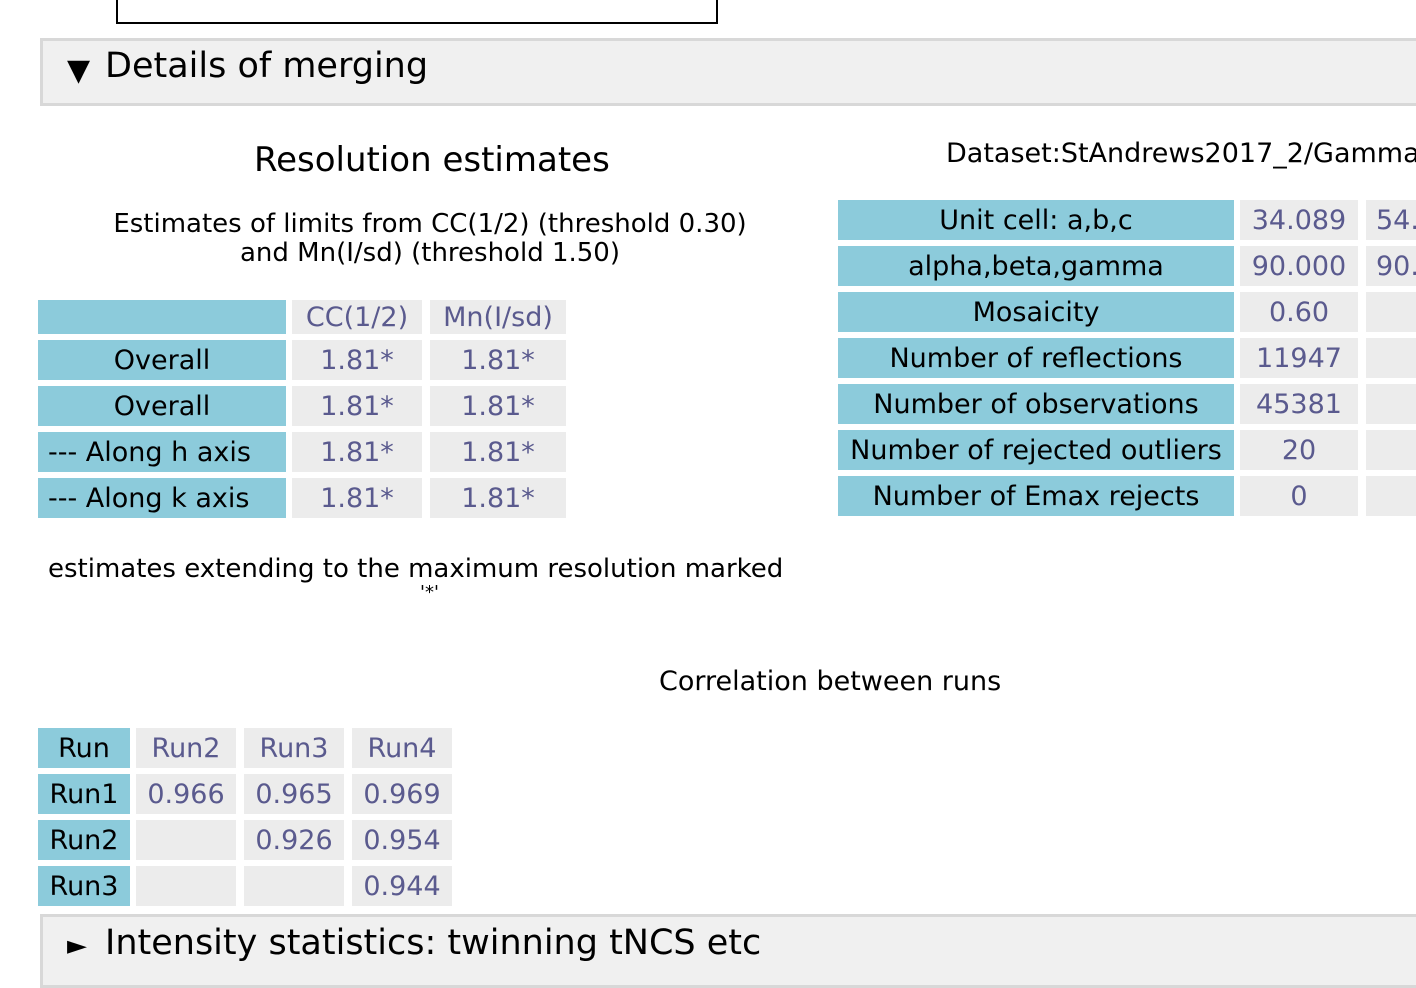  What do you see at coordinates (162, 452) in the screenshot?
I see `resolution-row-label: --- Along h axis` at bounding box center [162, 452].